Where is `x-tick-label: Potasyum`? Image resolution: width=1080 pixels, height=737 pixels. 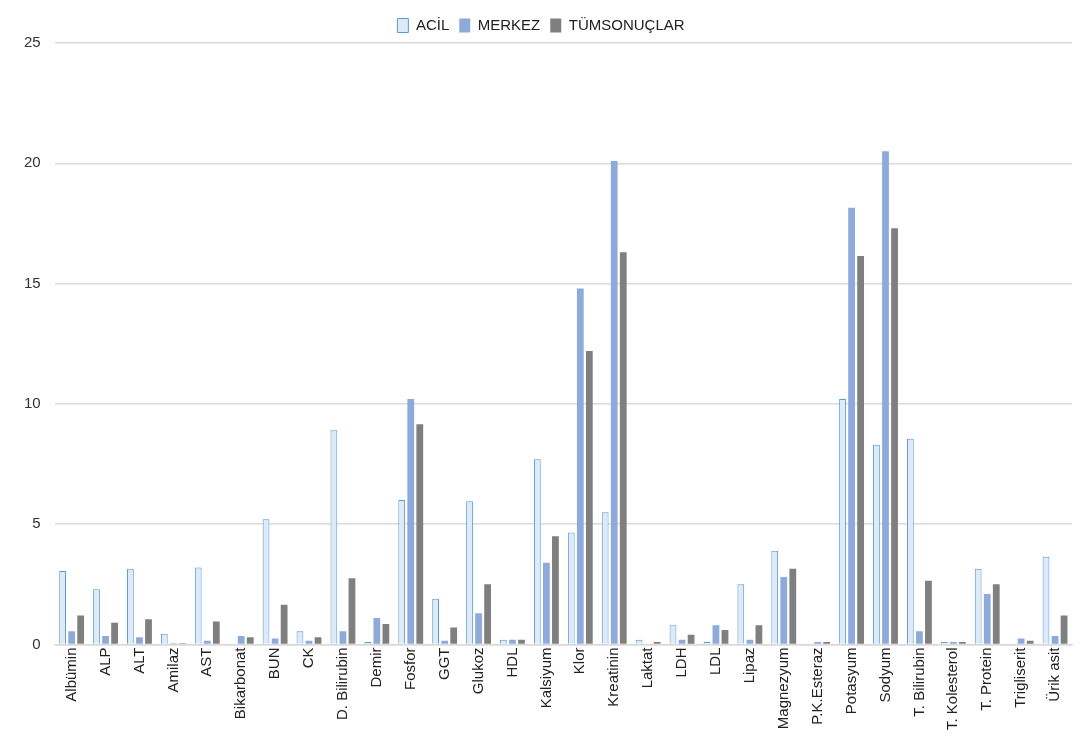 x-tick-label: Potasyum is located at coordinates (850, 681).